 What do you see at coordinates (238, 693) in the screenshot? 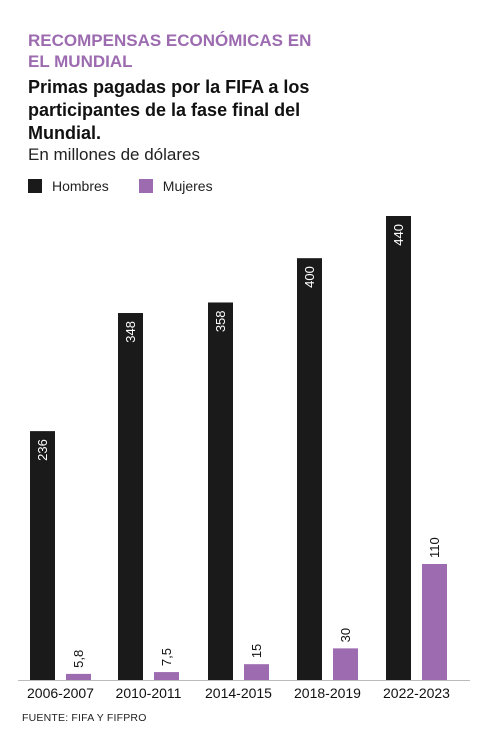
I see `x-tick-label-2014-2015: 2014-2015` at bounding box center [238, 693].